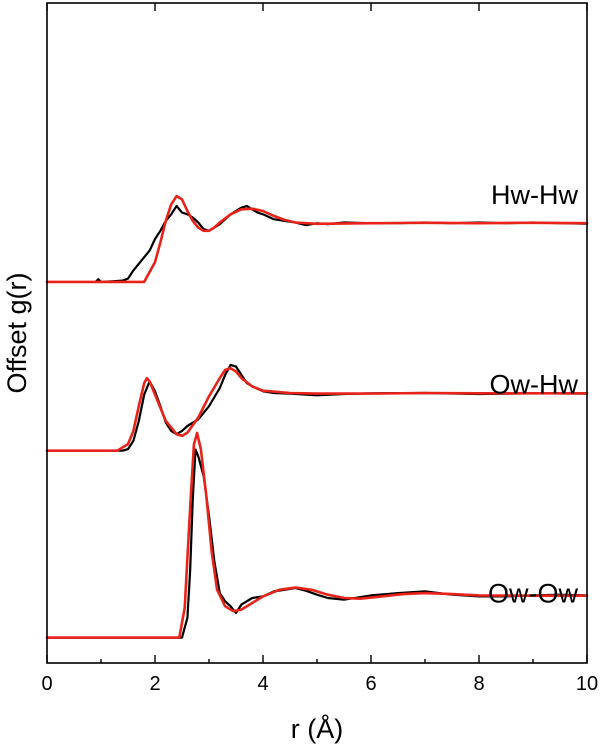 This screenshot has height=750, width=605. Describe the element at coordinates (317, 409) in the screenshot. I see `series-line-ow-hw-model` at that location.